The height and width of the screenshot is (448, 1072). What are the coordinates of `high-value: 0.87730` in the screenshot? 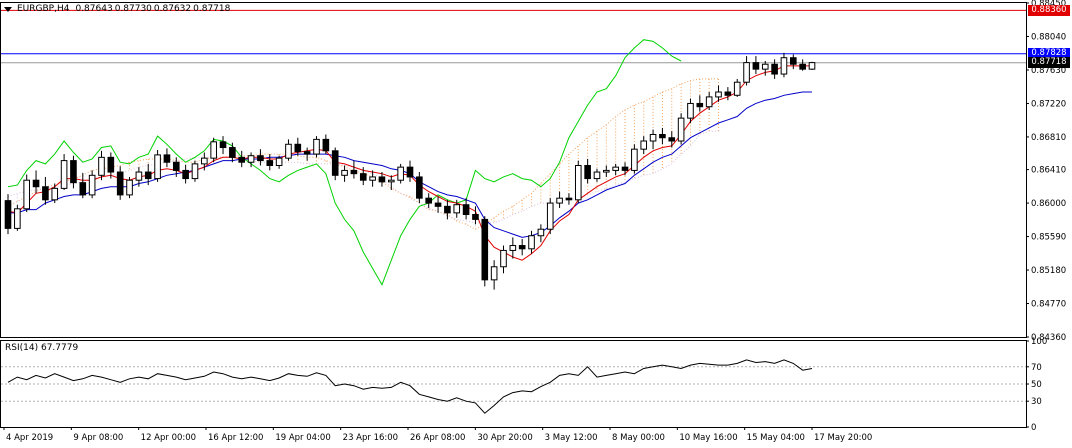 It's located at (133, 9).